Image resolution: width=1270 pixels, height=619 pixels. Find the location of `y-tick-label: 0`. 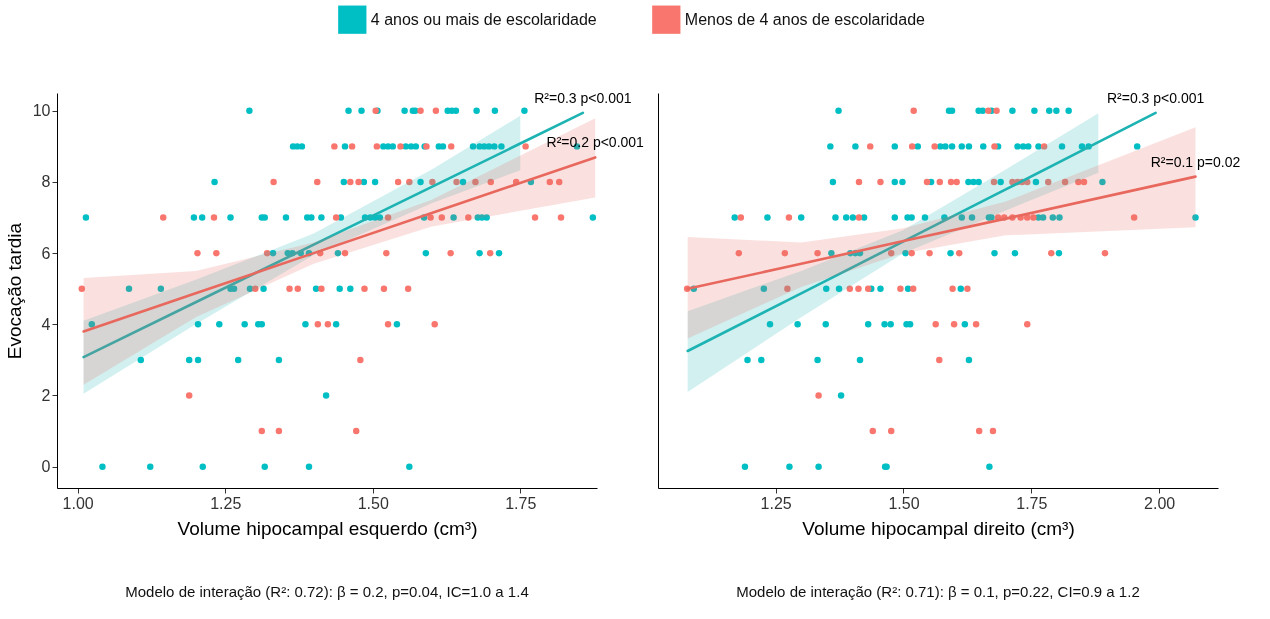

y-tick-label: 0 is located at coordinates (46, 467).